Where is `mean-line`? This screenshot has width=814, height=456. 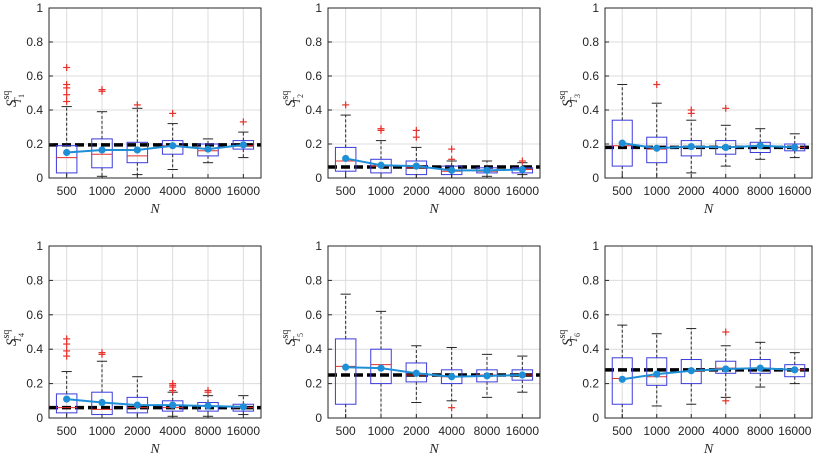 mean-line is located at coordinates (155, 403).